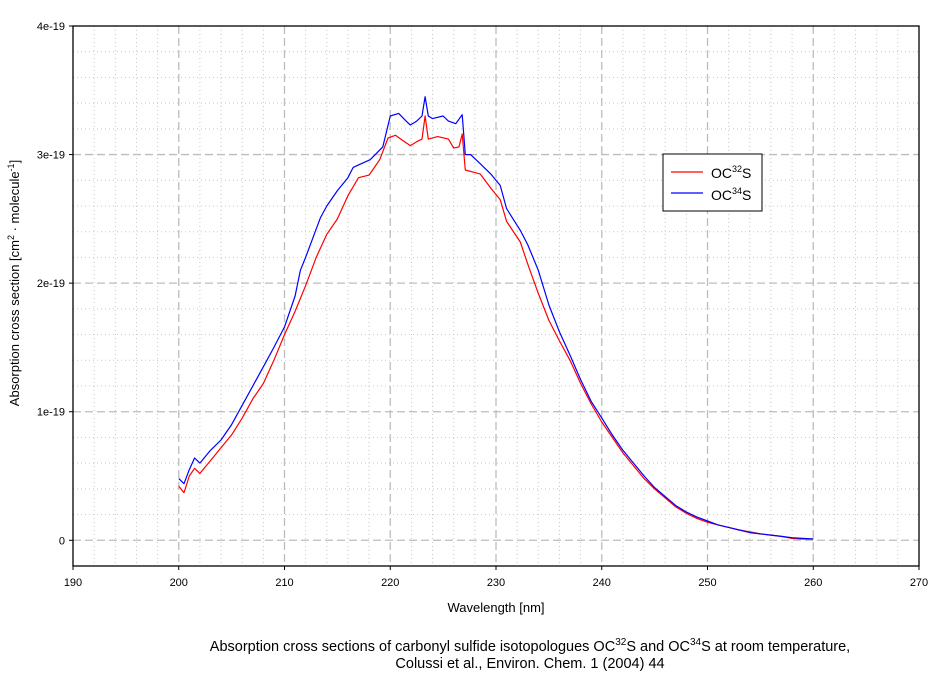  I want to click on legend-box, so click(712, 182).